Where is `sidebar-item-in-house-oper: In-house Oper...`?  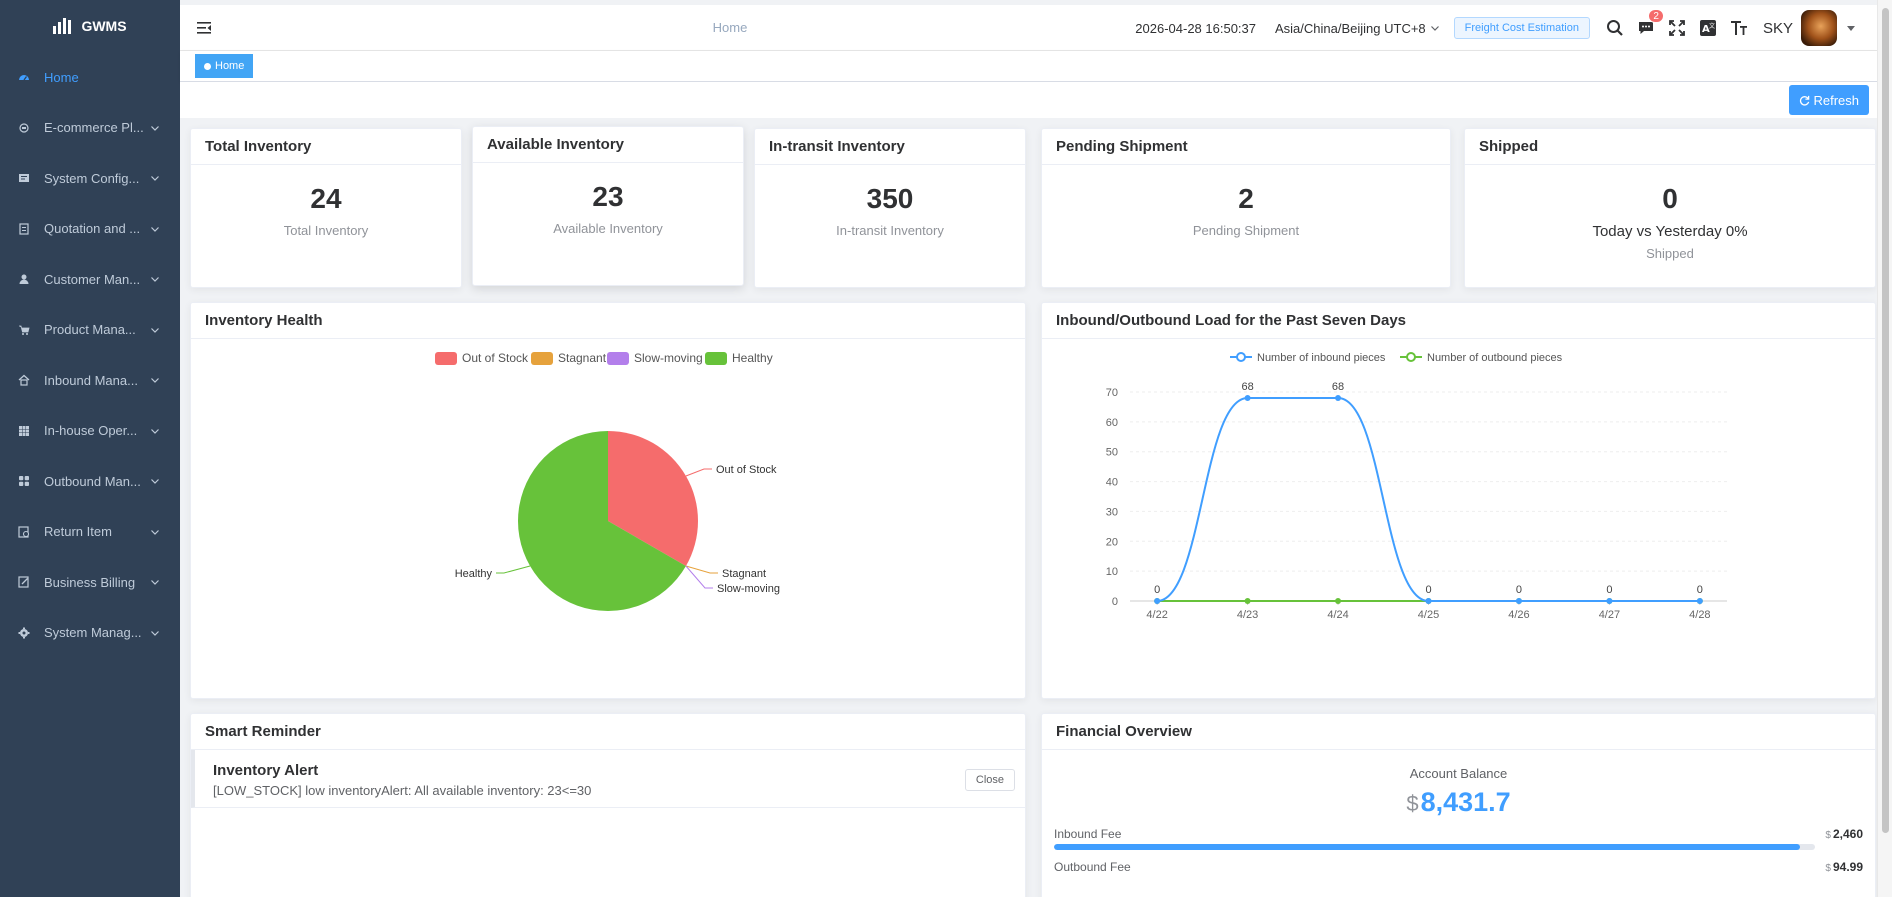 sidebar-item-in-house-oper: In-house Oper... is located at coordinates (90, 431).